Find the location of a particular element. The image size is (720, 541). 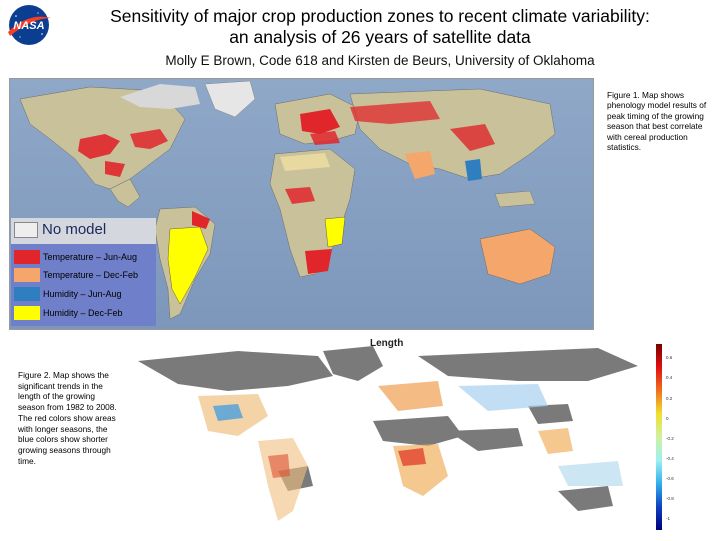

colorbar-tick: -1 is located at coordinates (668, 518).